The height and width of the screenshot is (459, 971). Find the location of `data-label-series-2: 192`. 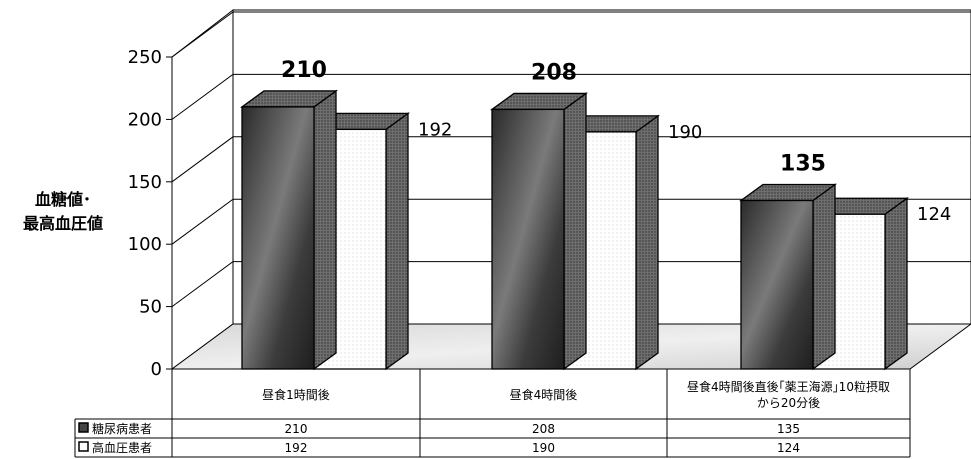

data-label-series-2: 192 is located at coordinates (435, 129).